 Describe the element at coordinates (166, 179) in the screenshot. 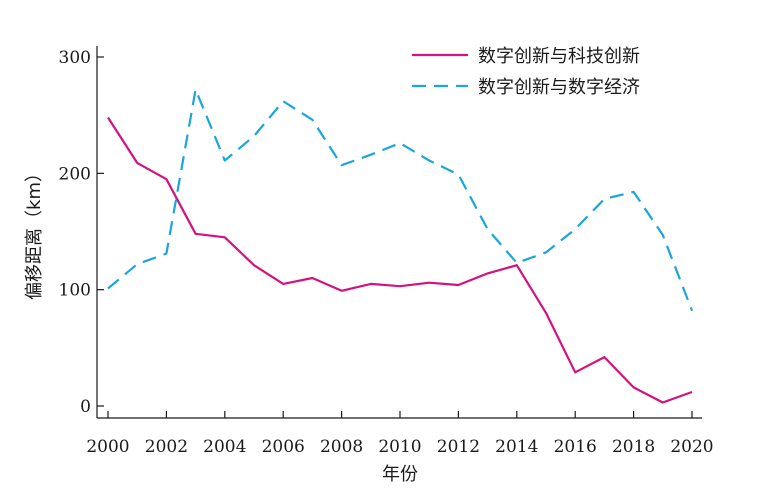

I see `series-1-point-2002` at that location.